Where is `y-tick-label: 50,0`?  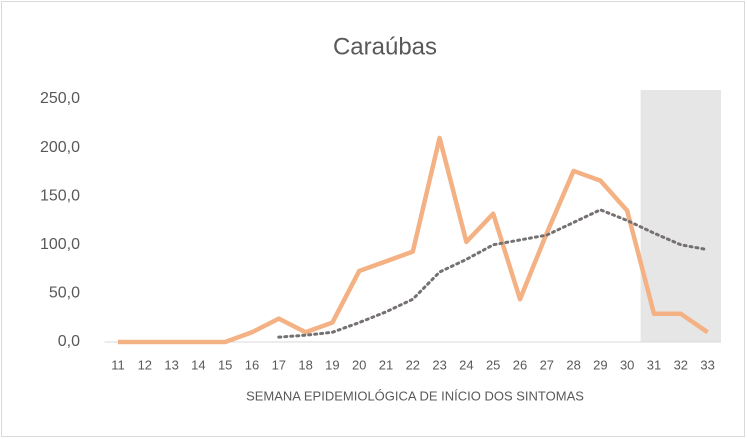 y-tick-label: 50,0 is located at coordinates (64, 293).